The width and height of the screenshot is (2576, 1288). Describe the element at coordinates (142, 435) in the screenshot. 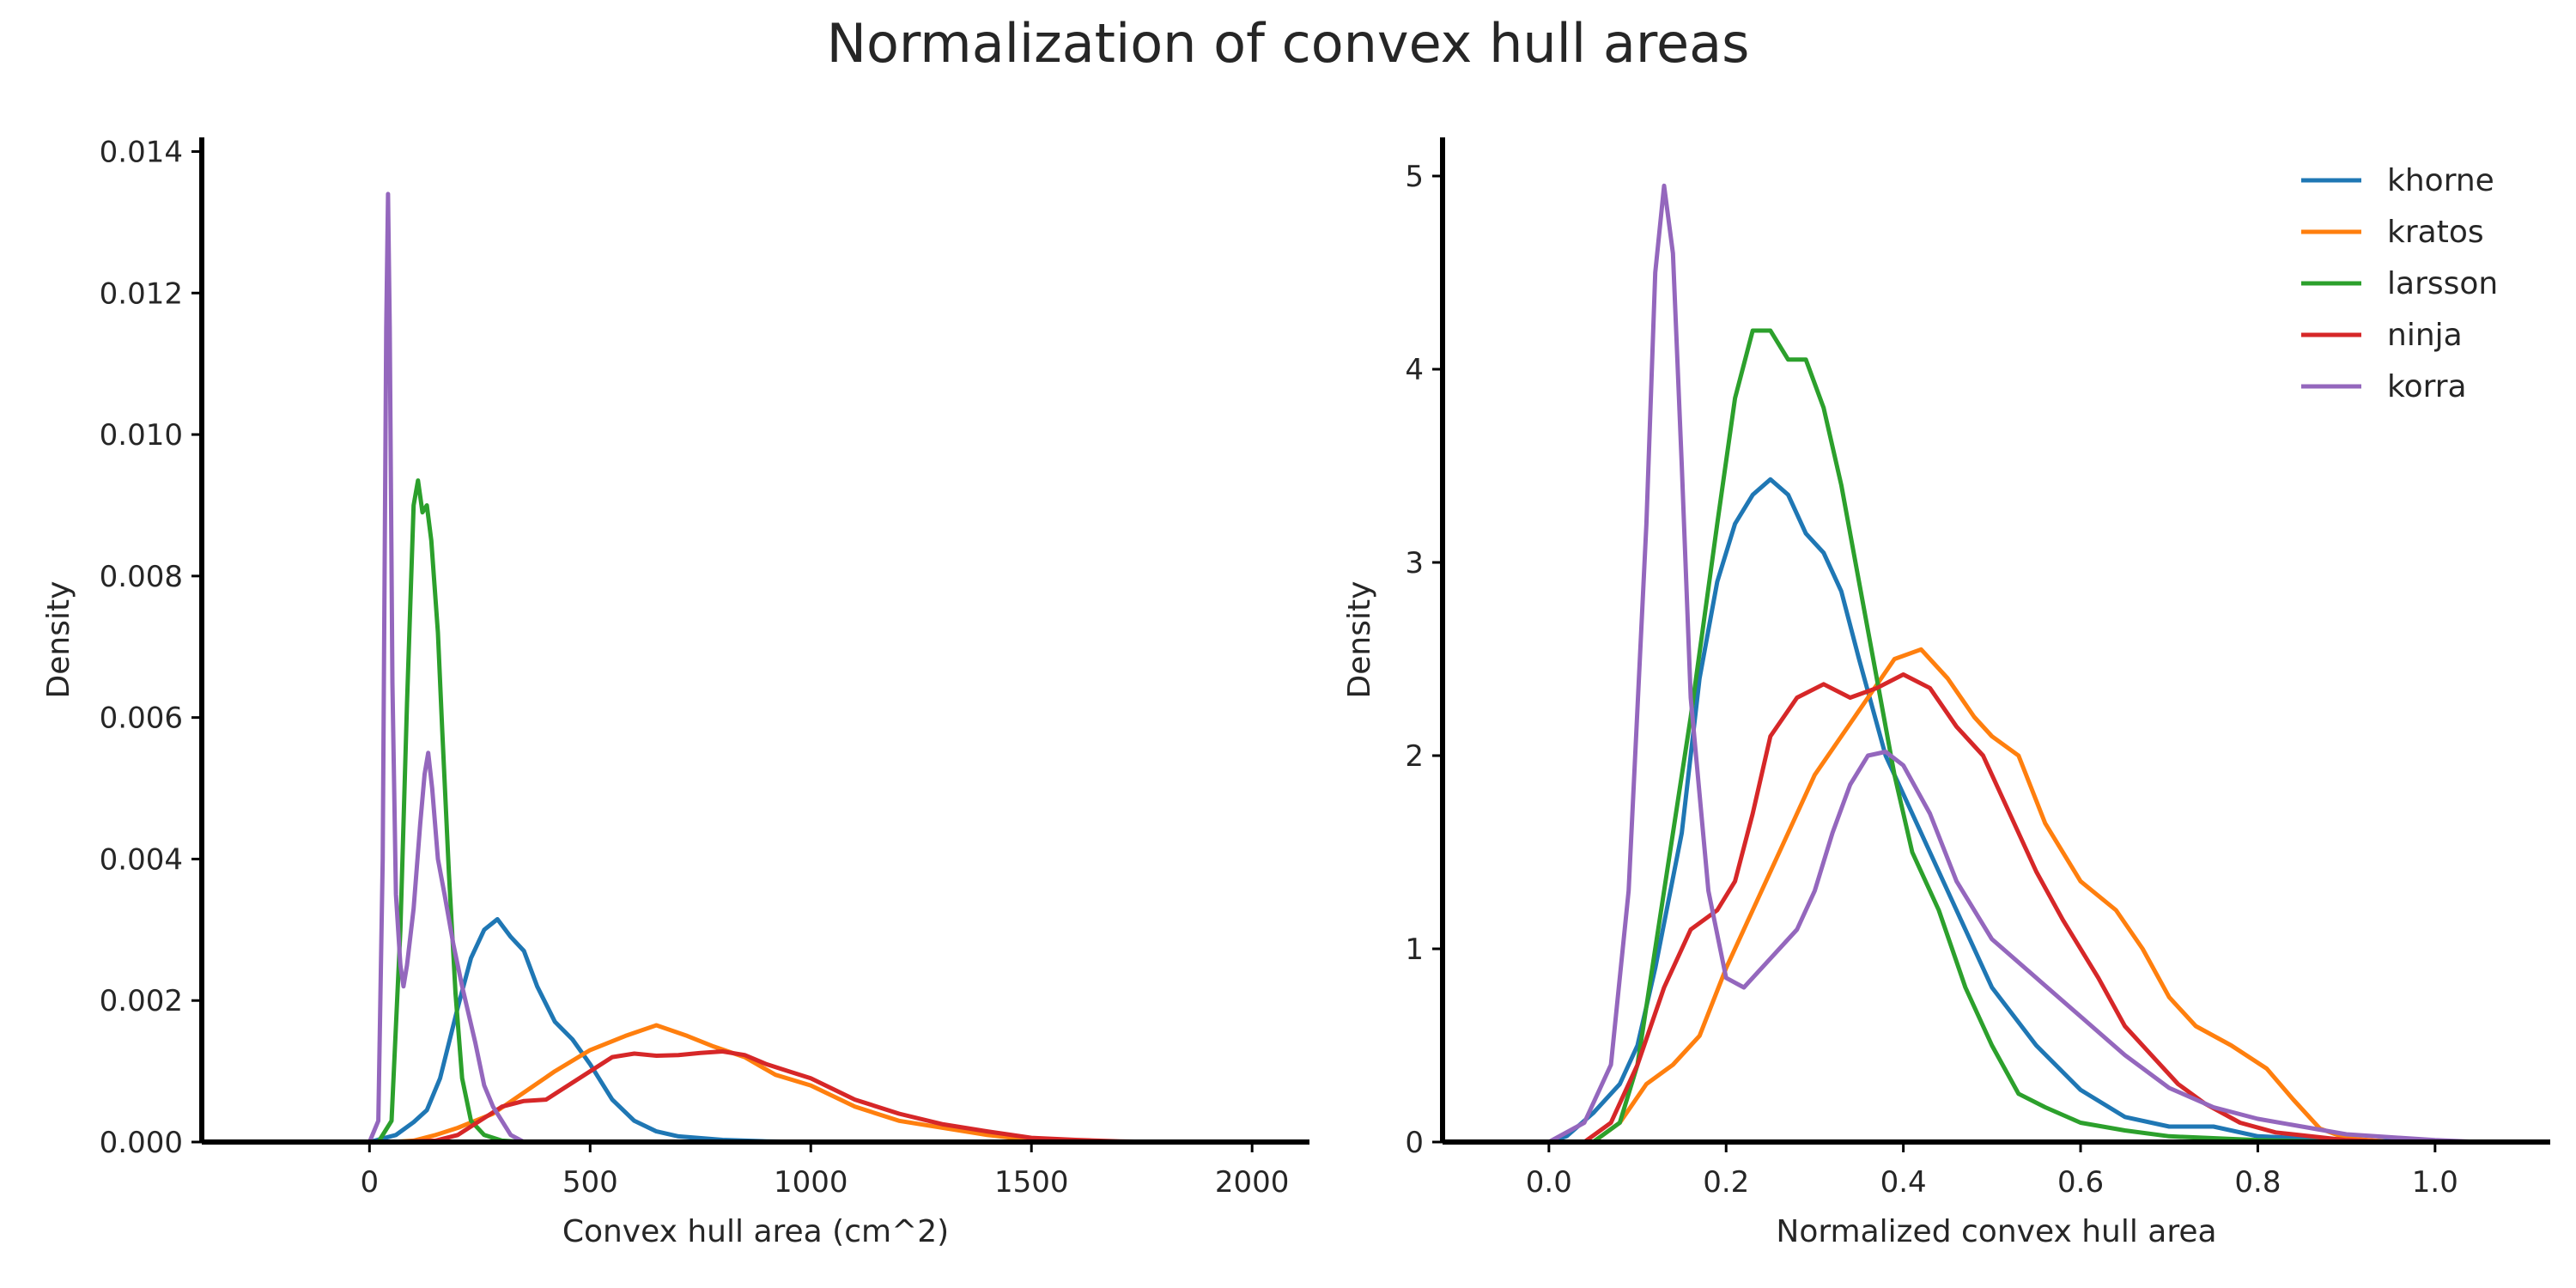

I see `y-tick-label: 0.010` at that location.